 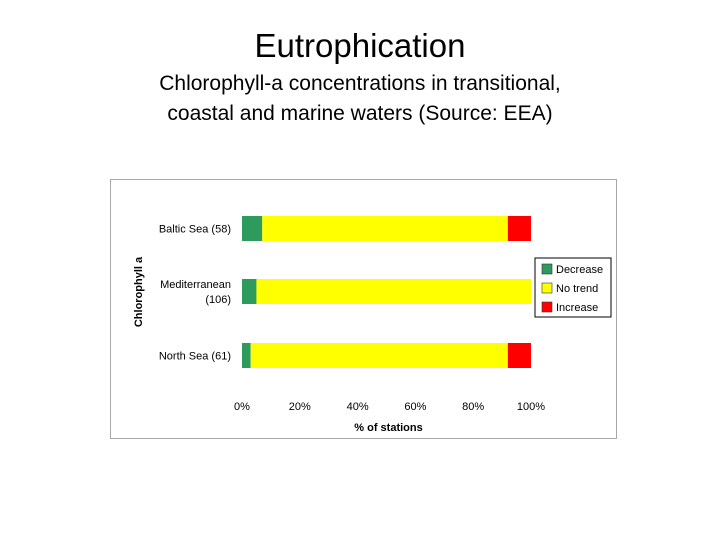 What do you see at coordinates (547, 288) in the screenshot?
I see `legend-swatch-no-trend` at bounding box center [547, 288].